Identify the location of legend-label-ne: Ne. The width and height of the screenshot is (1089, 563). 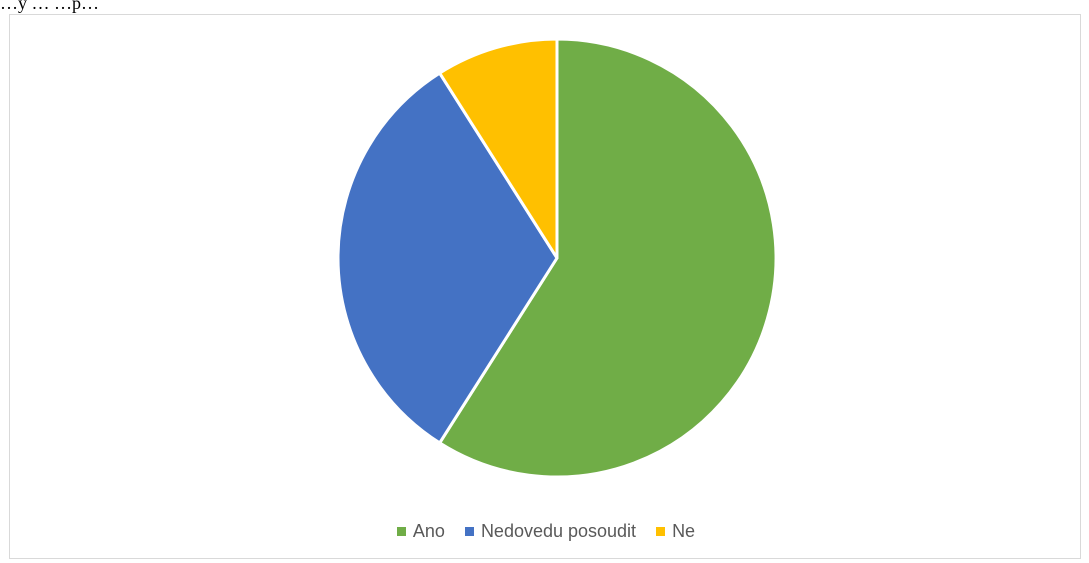
(684, 531).